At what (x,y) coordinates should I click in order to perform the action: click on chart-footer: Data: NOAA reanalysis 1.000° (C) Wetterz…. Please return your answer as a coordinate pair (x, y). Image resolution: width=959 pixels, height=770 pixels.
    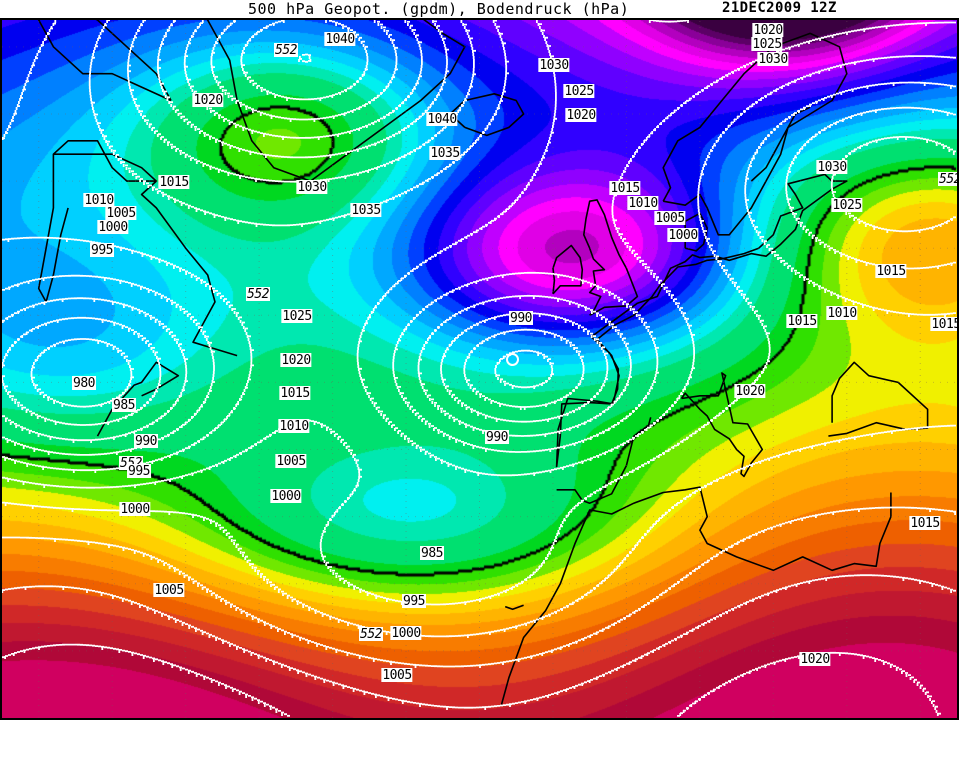
    Looking at the image, I should click on (479, 745).